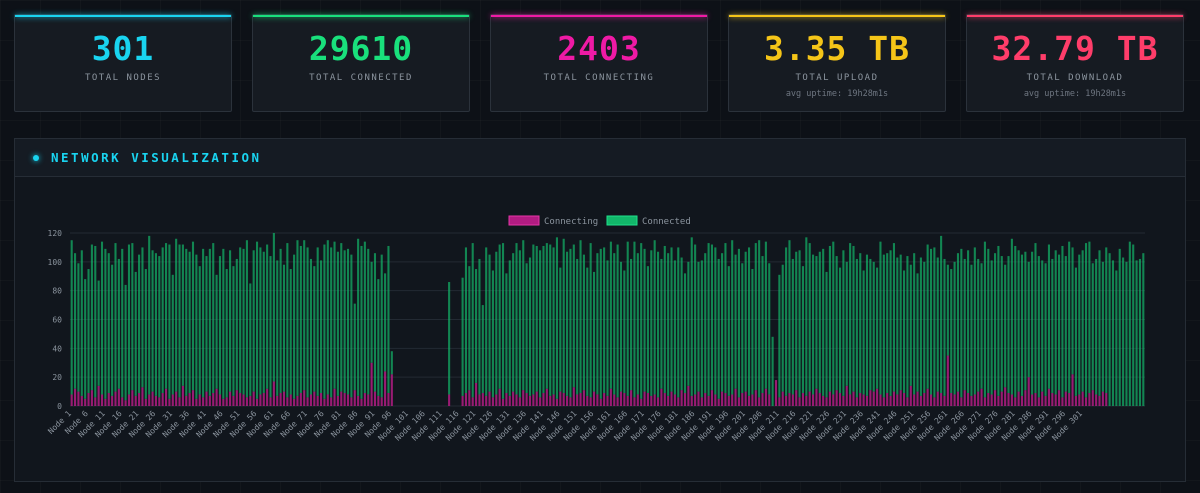 This screenshot has height=493, width=1200. Describe the element at coordinates (123, 16) in the screenshot. I see `accent-bar` at that location.